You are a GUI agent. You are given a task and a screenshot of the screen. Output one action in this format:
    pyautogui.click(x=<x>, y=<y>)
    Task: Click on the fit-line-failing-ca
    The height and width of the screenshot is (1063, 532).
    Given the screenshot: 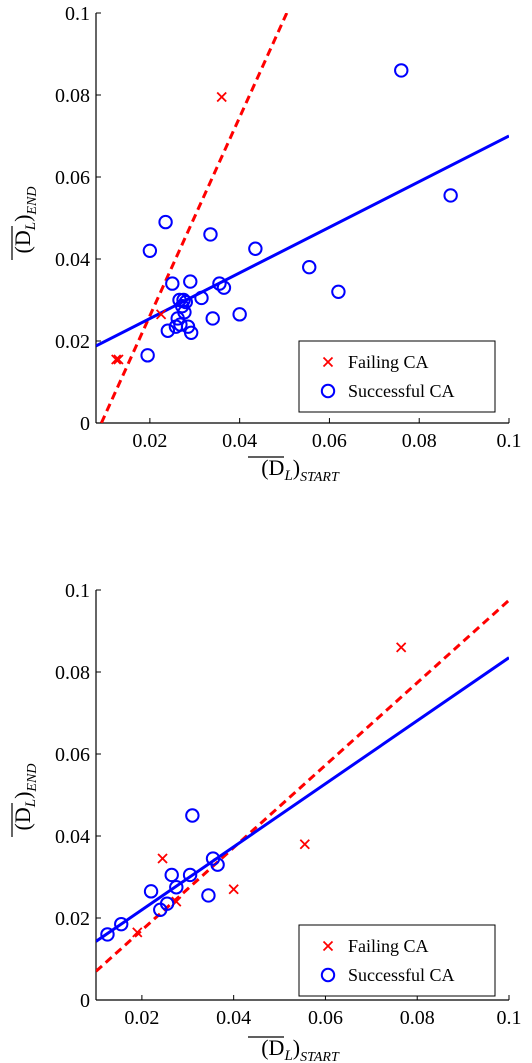 What is the action you would take?
    pyautogui.click(x=194, y=218)
    